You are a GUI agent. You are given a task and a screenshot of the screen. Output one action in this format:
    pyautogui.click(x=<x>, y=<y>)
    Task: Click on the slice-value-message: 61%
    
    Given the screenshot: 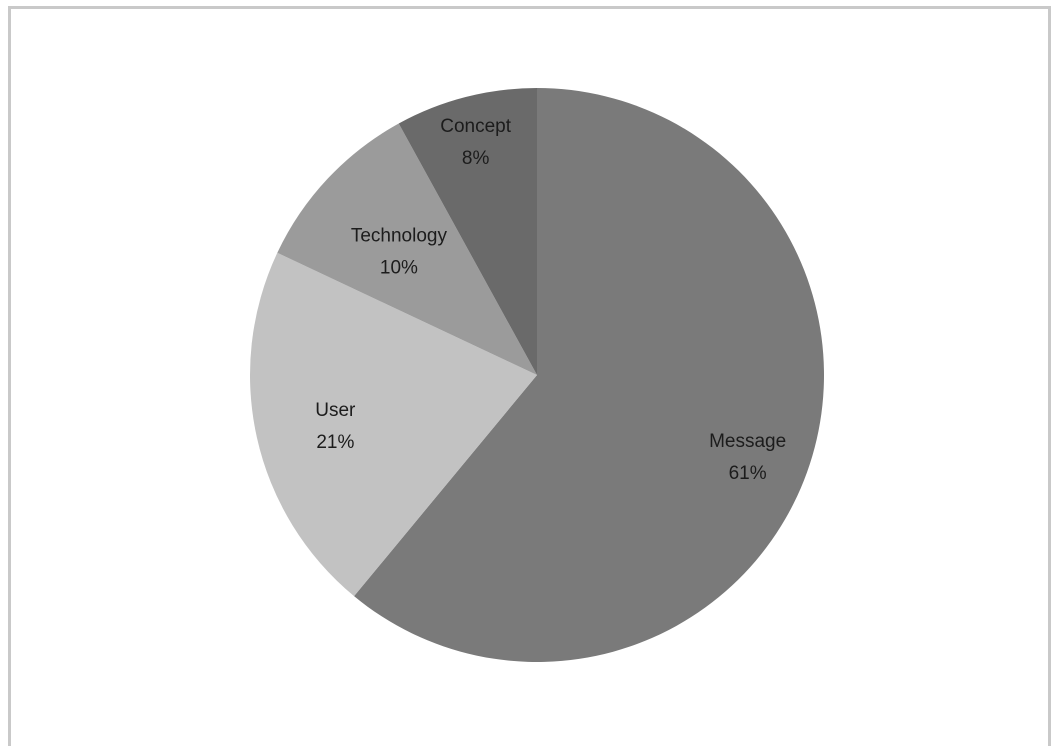 What is the action you would take?
    pyautogui.click(x=748, y=473)
    